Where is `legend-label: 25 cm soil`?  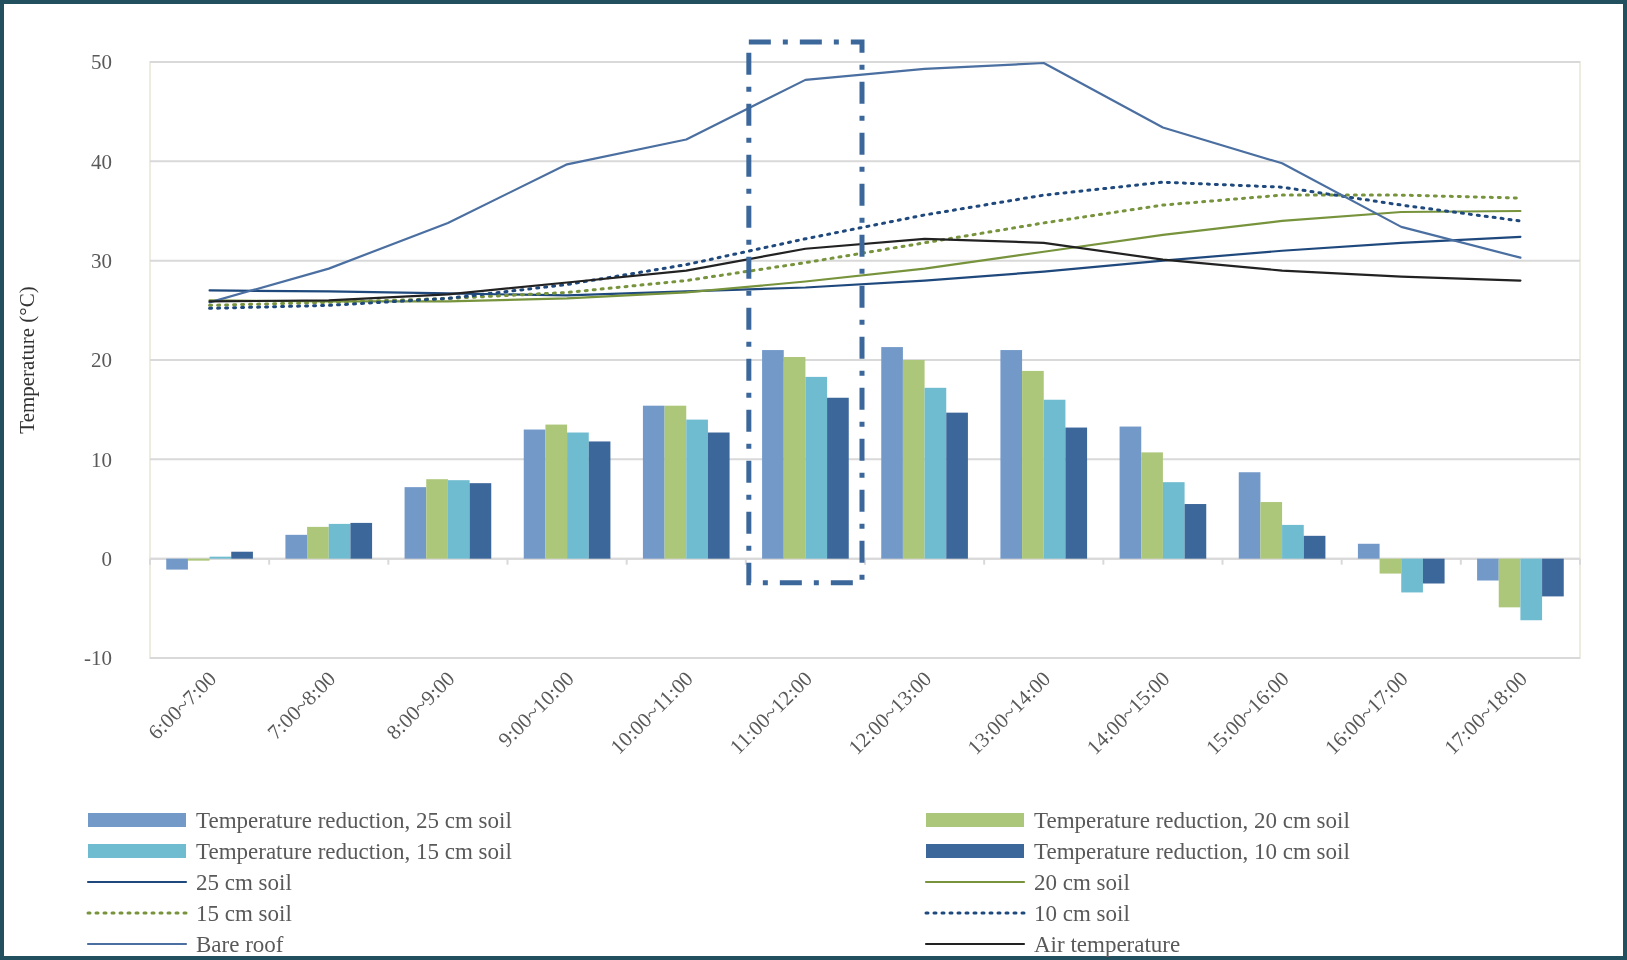
legend-label: 25 cm soil is located at coordinates (244, 883).